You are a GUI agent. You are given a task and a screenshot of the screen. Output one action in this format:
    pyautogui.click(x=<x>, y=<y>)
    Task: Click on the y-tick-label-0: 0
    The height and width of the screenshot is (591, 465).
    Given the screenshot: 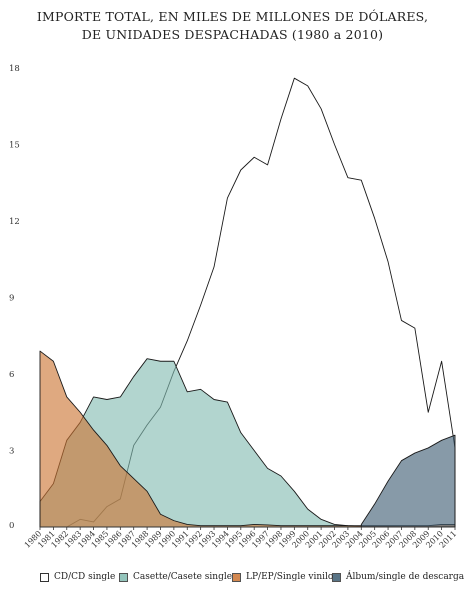 What is the action you would take?
    pyautogui.click(x=11, y=526)
    